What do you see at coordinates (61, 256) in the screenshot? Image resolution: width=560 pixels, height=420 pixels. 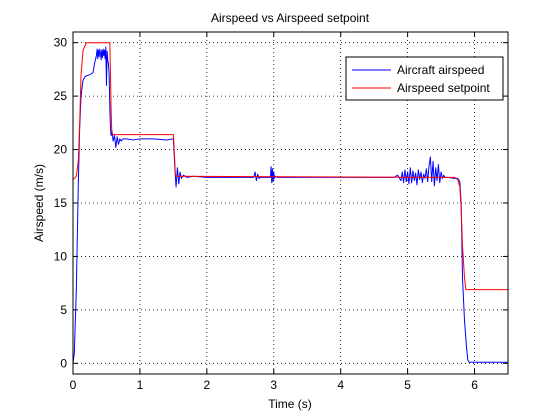 I see `y-tick-label: 10` at bounding box center [61, 256].